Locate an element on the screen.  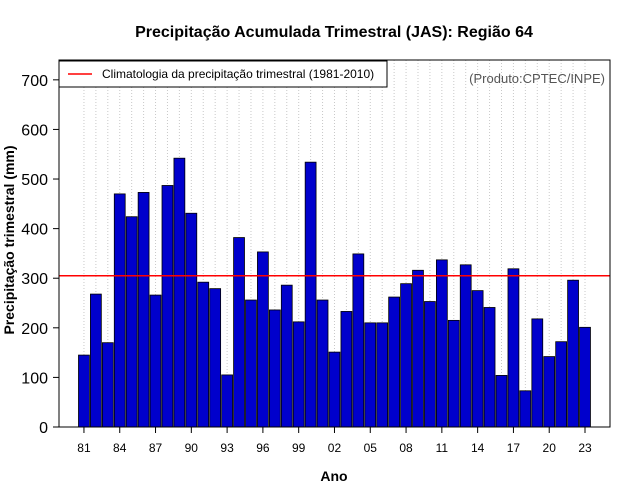
bar-1983 is located at coordinates (107, 385).